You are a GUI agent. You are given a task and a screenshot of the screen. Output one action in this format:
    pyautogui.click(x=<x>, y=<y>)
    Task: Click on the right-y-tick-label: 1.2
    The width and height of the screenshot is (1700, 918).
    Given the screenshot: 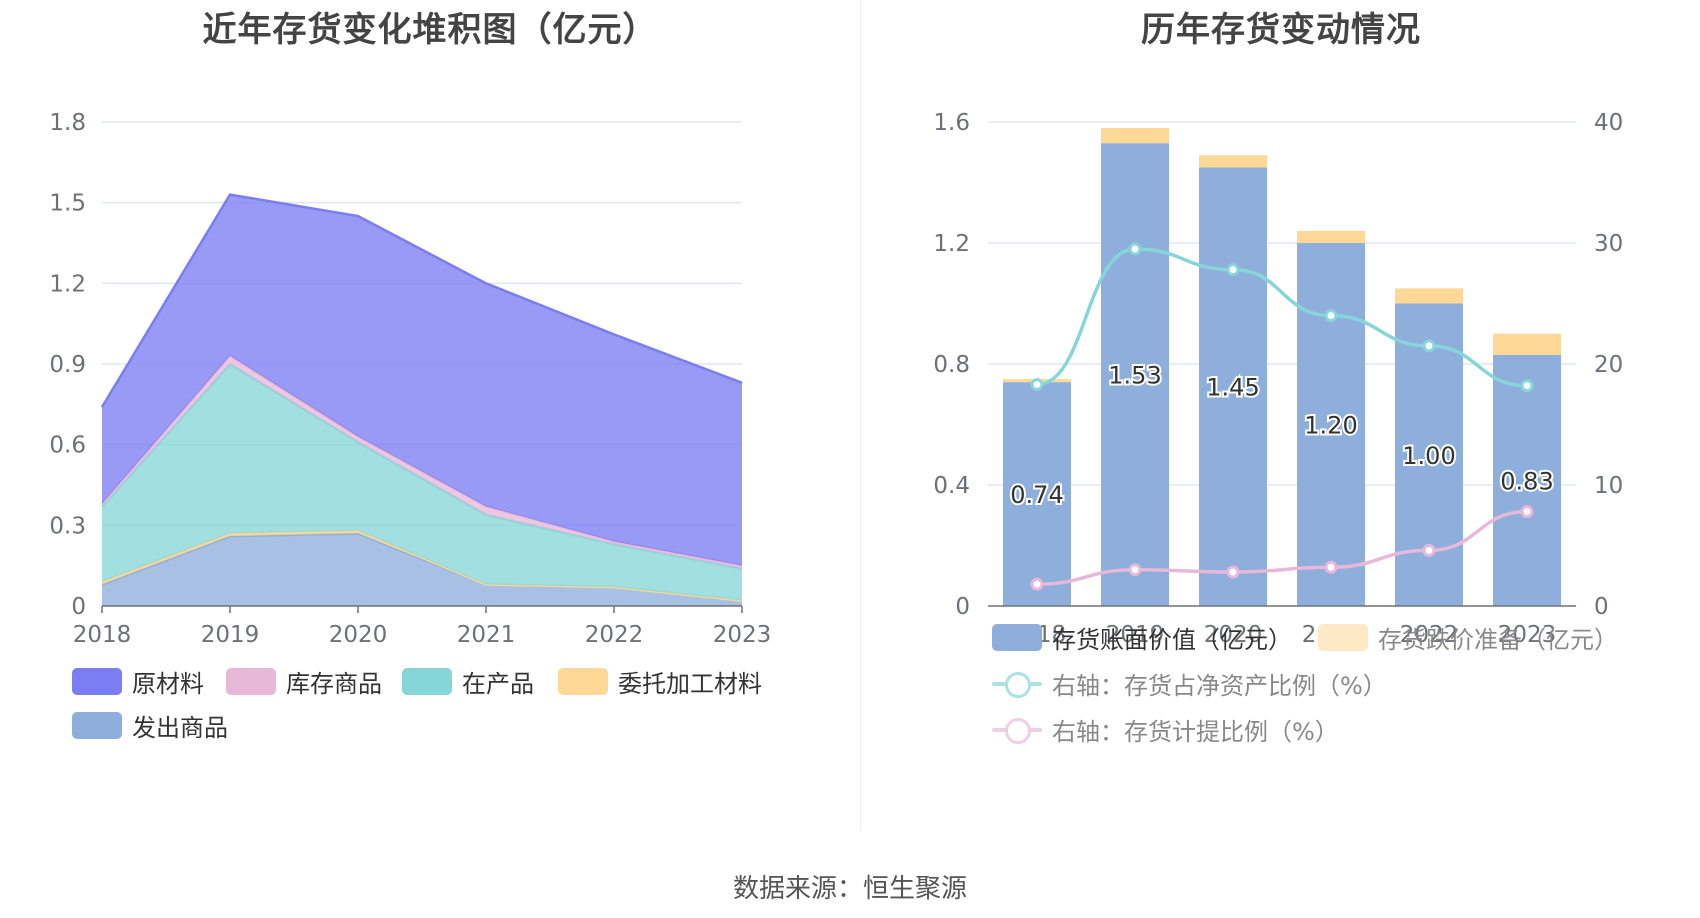 What is the action you would take?
    pyautogui.click(x=951, y=244)
    